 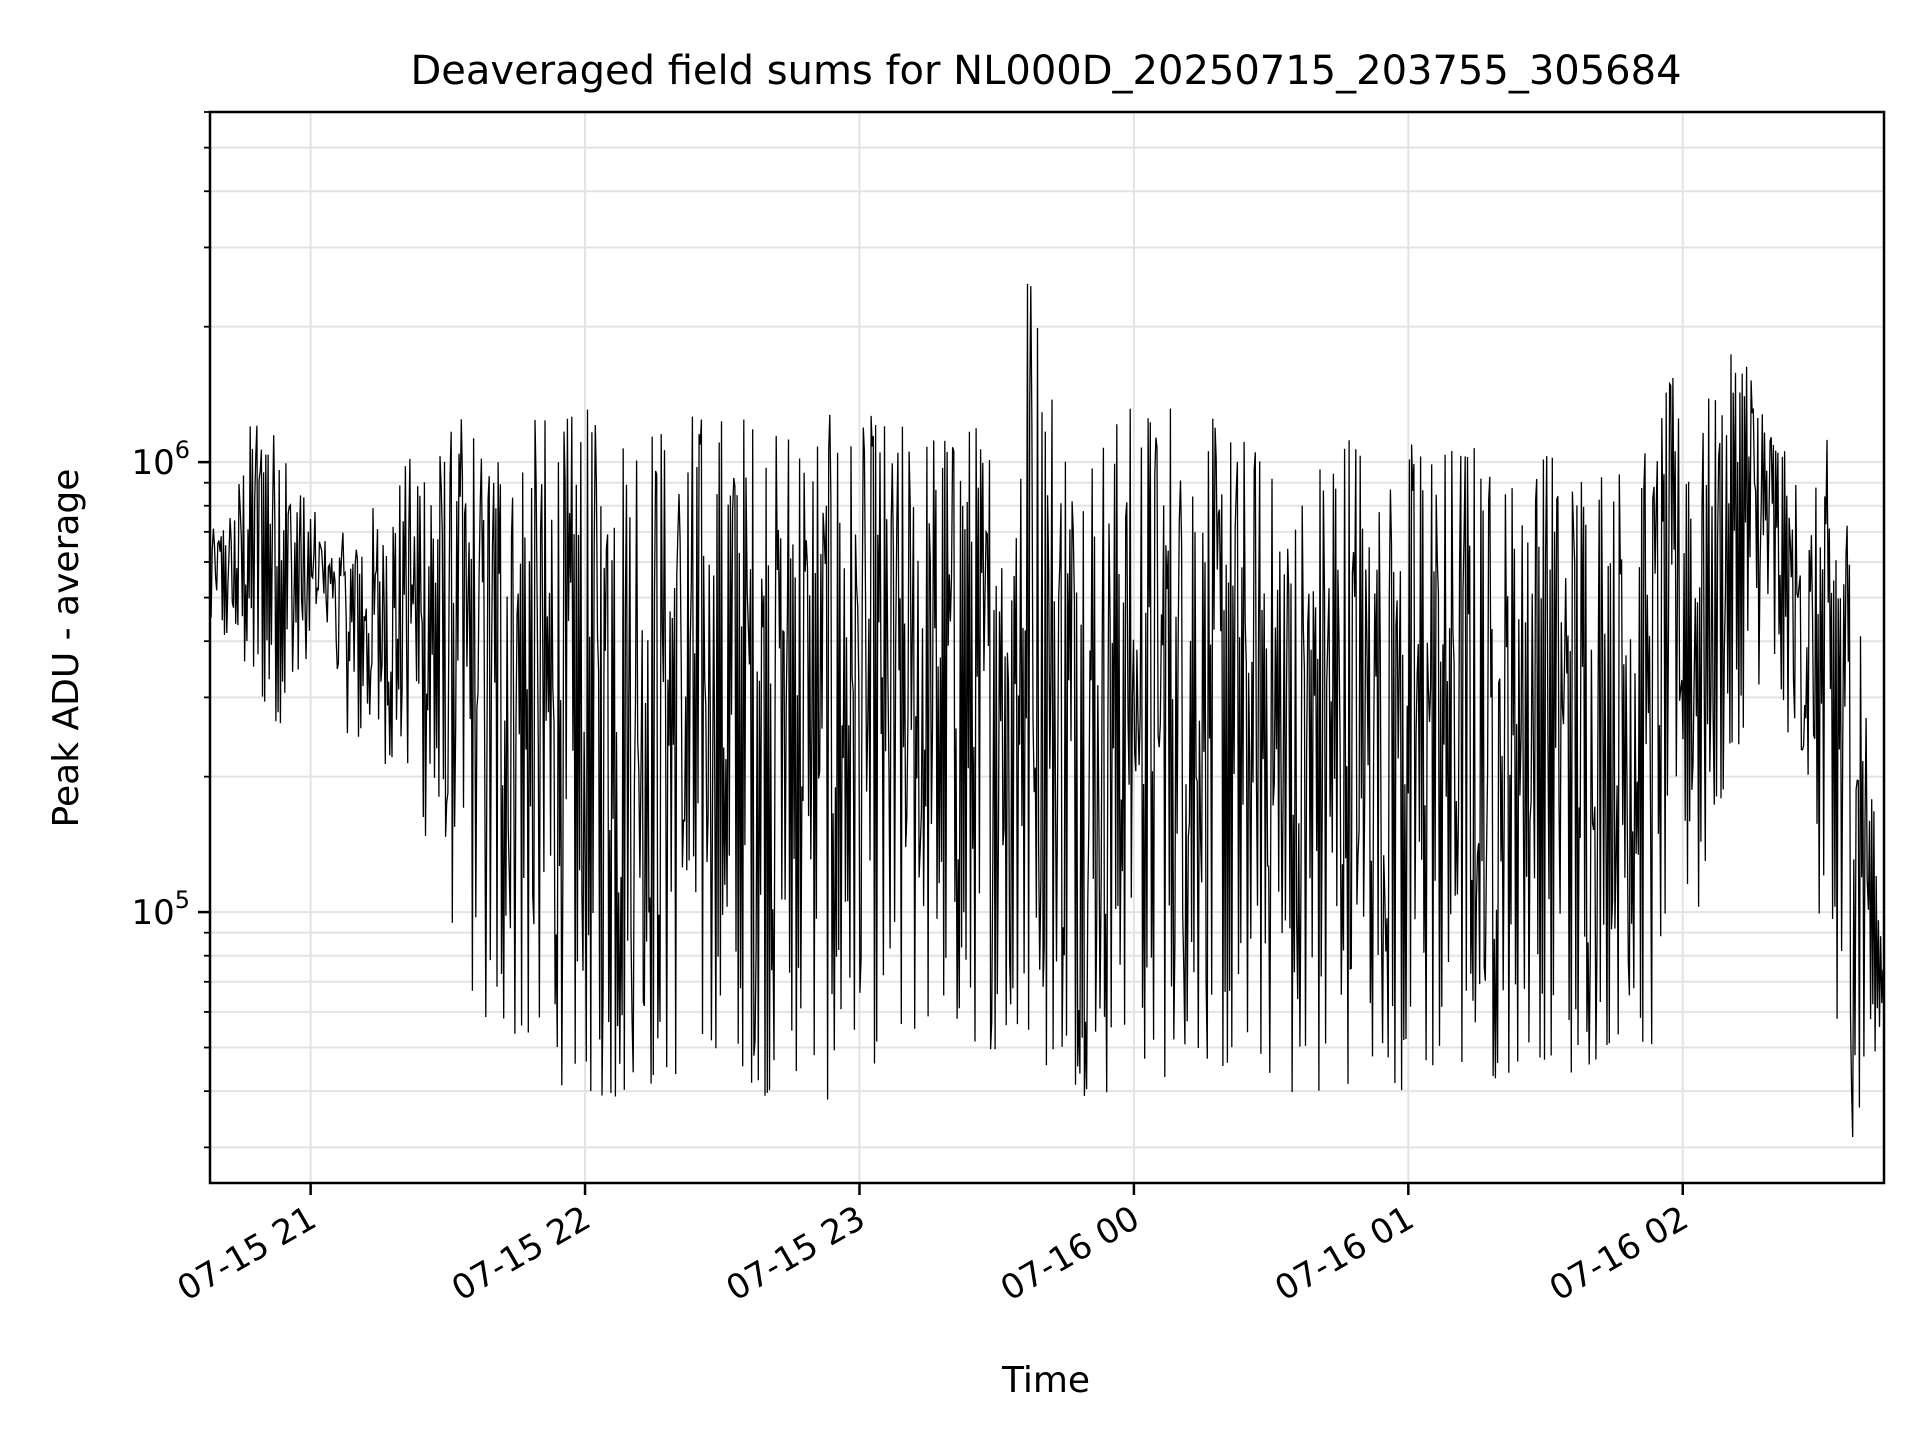 I want to click on y-tick-label: 10⁶, so click(x=160, y=459).